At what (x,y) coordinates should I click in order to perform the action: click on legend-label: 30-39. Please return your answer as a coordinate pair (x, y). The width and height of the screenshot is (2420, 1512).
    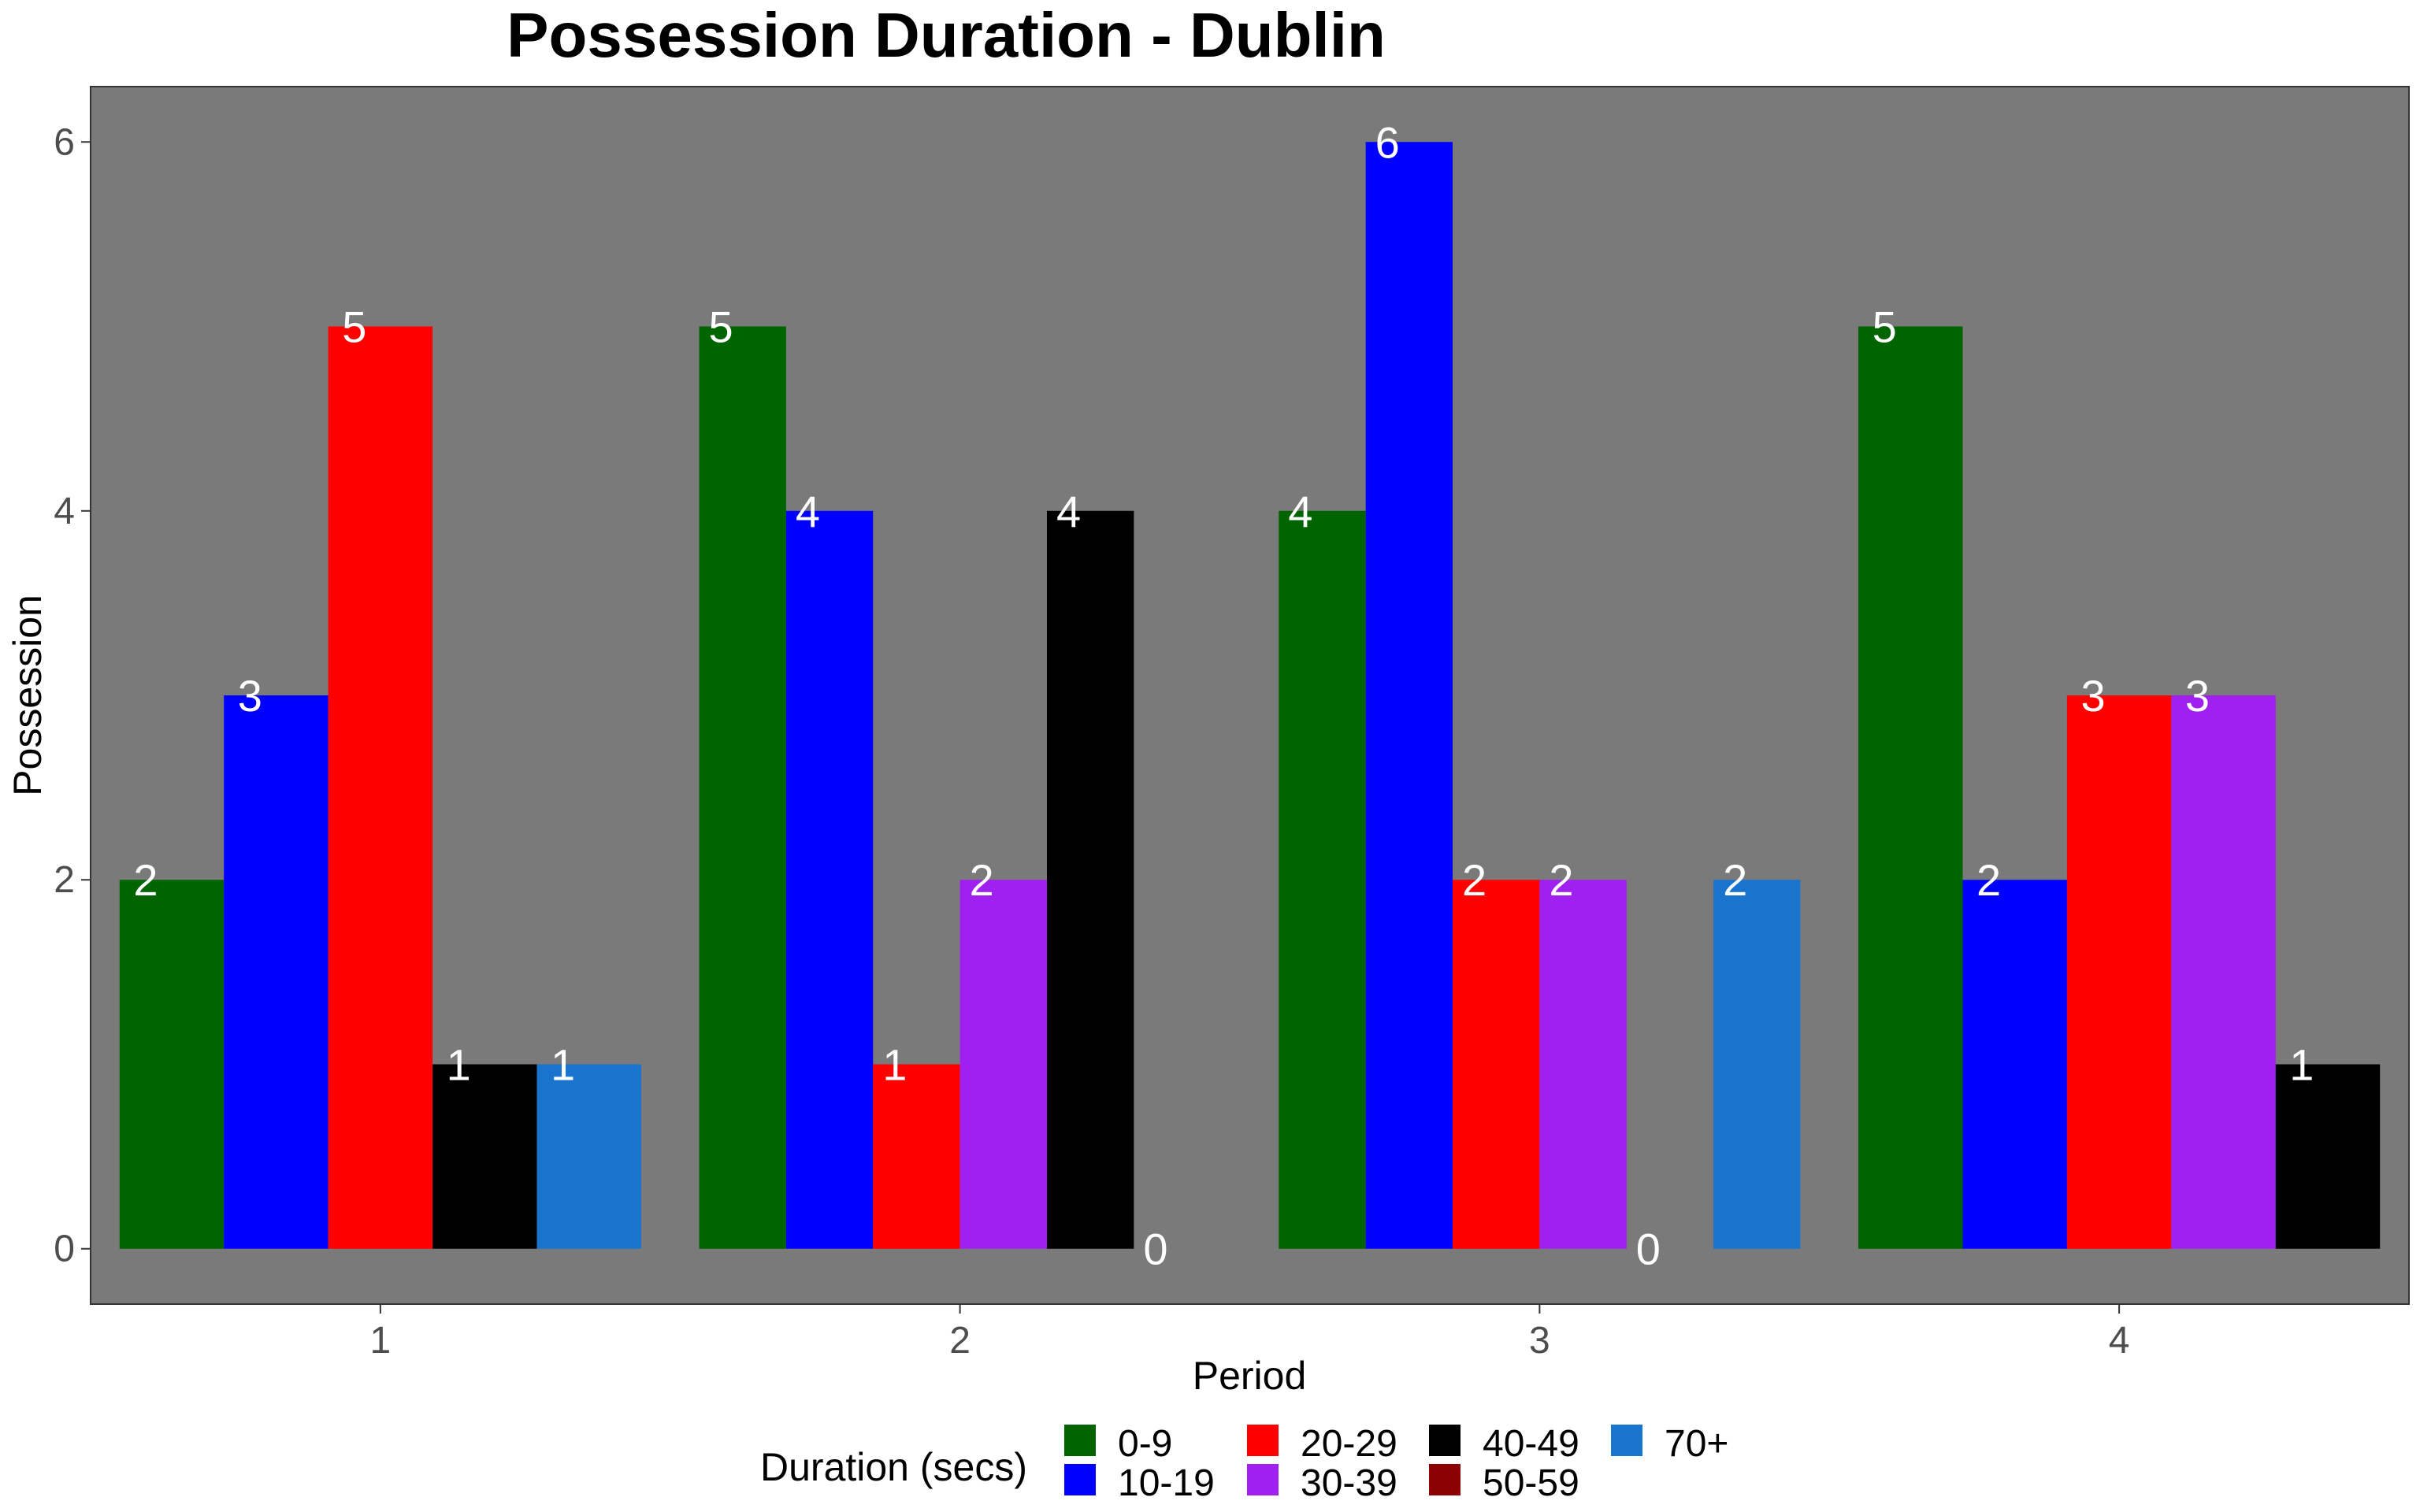
    Looking at the image, I should click on (1349, 1483).